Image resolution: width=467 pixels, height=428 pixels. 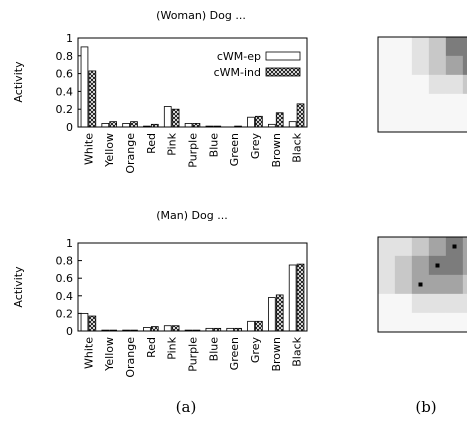 What do you see at coordinates (237, 72) in the screenshot?
I see `legend-label-cwm-ind: cWM-ind` at bounding box center [237, 72].